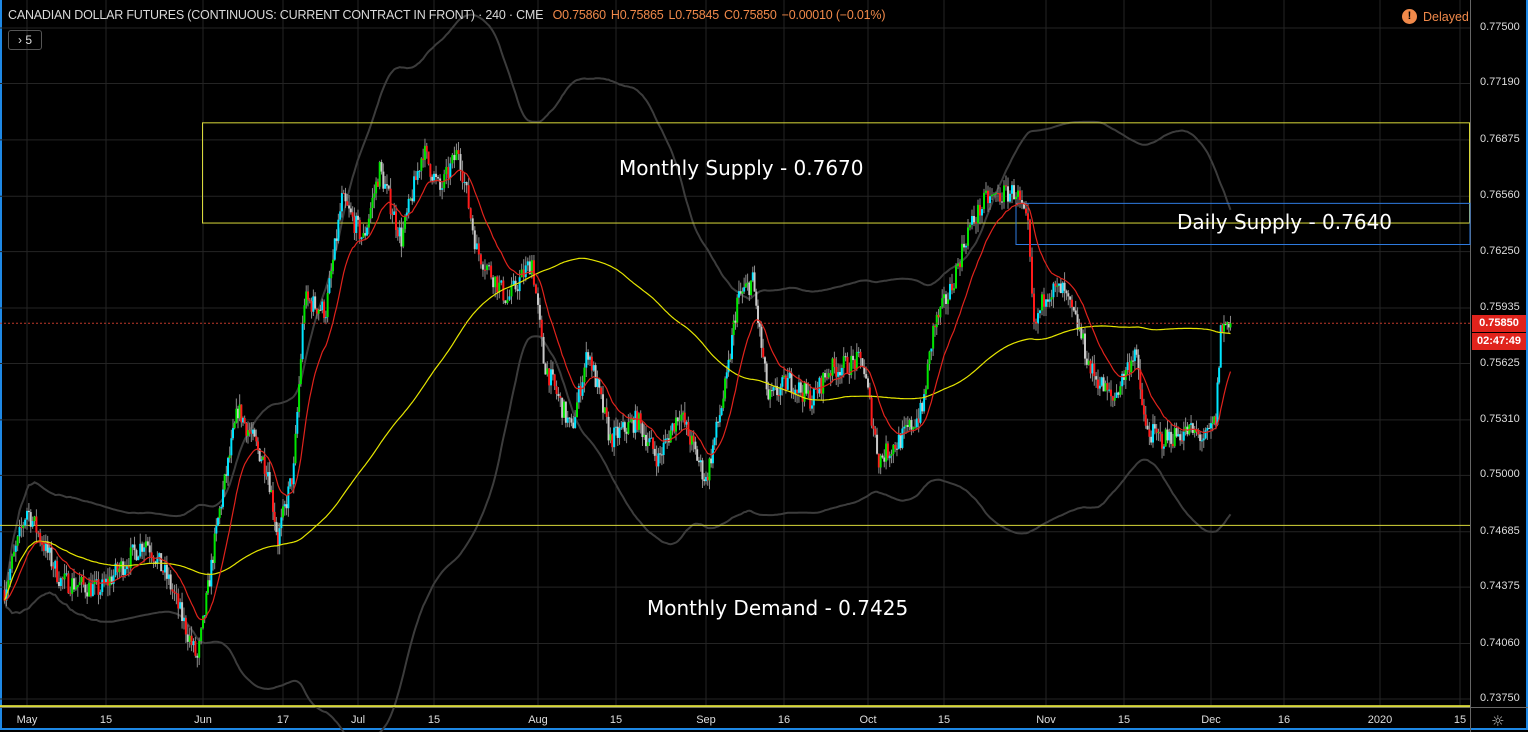  I want to click on bar-countdown-badge: 02:47:49, so click(1499, 341).